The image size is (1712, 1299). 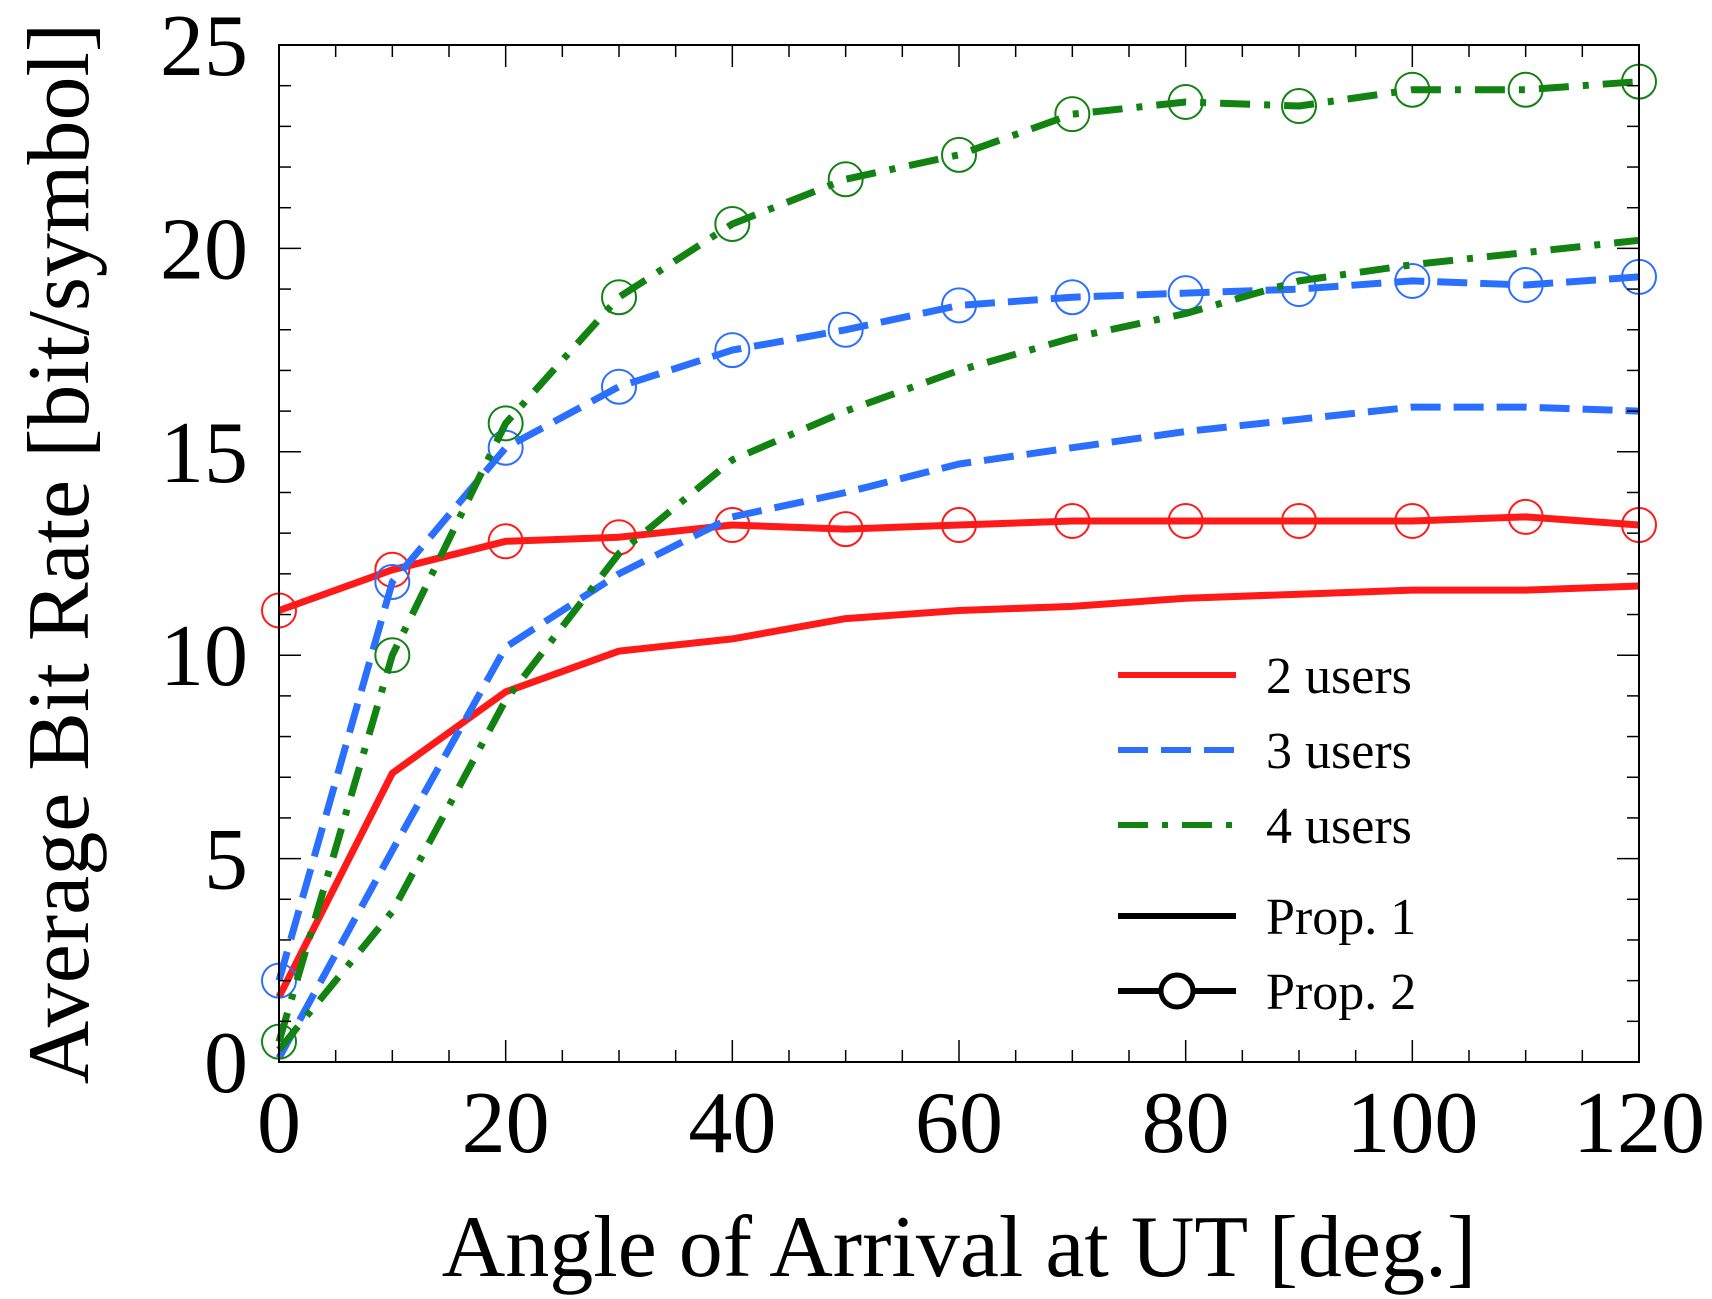 What do you see at coordinates (845, 329) in the screenshot?
I see `point-3-users-prop-2-x50` at bounding box center [845, 329].